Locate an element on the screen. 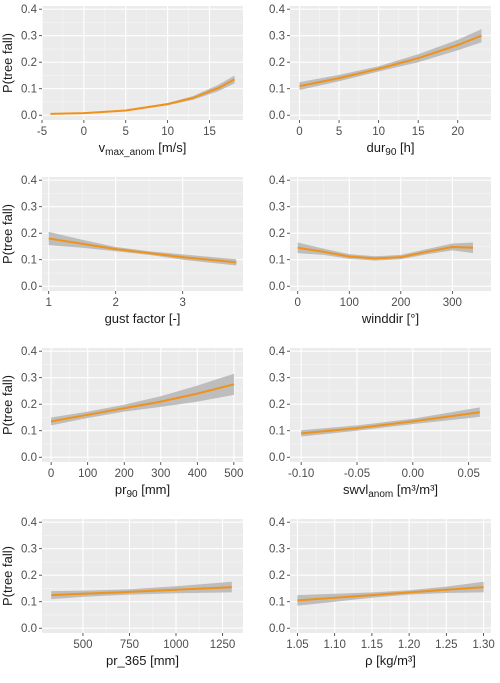 This screenshot has height=683, width=500. x-tick-label: 1250 is located at coordinates (223, 645).